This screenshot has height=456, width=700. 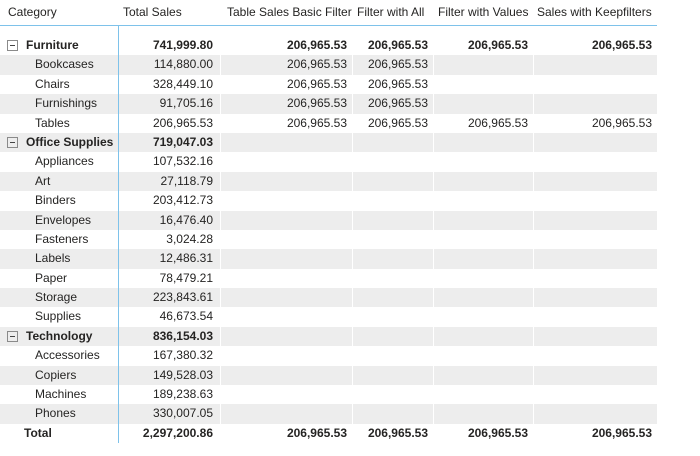 What do you see at coordinates (67, 355) in the screenshot?
I see `row-label: Accessories` at bounding box center [67, 355].